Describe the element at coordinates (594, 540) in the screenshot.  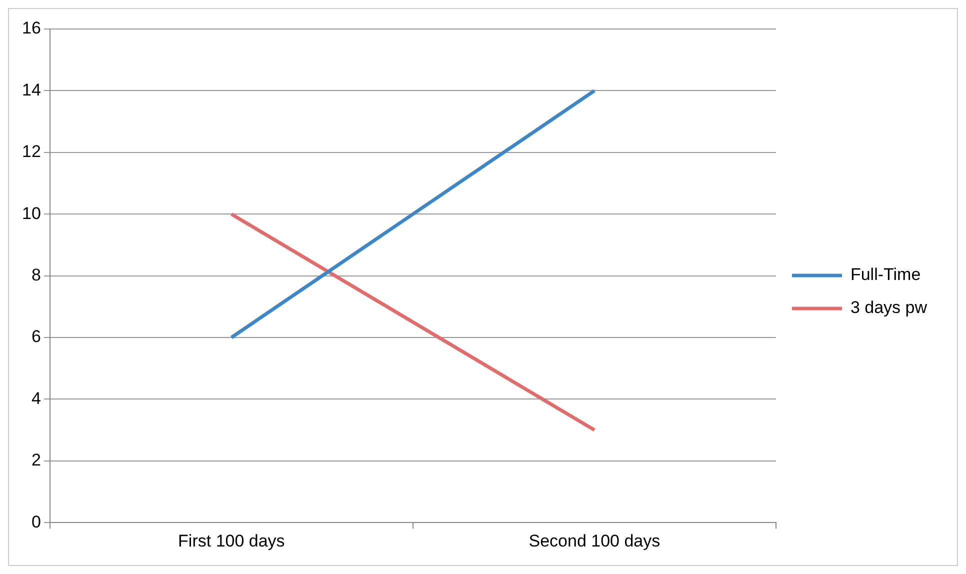
I see `x-tick-label: Second 100 days` at that location.